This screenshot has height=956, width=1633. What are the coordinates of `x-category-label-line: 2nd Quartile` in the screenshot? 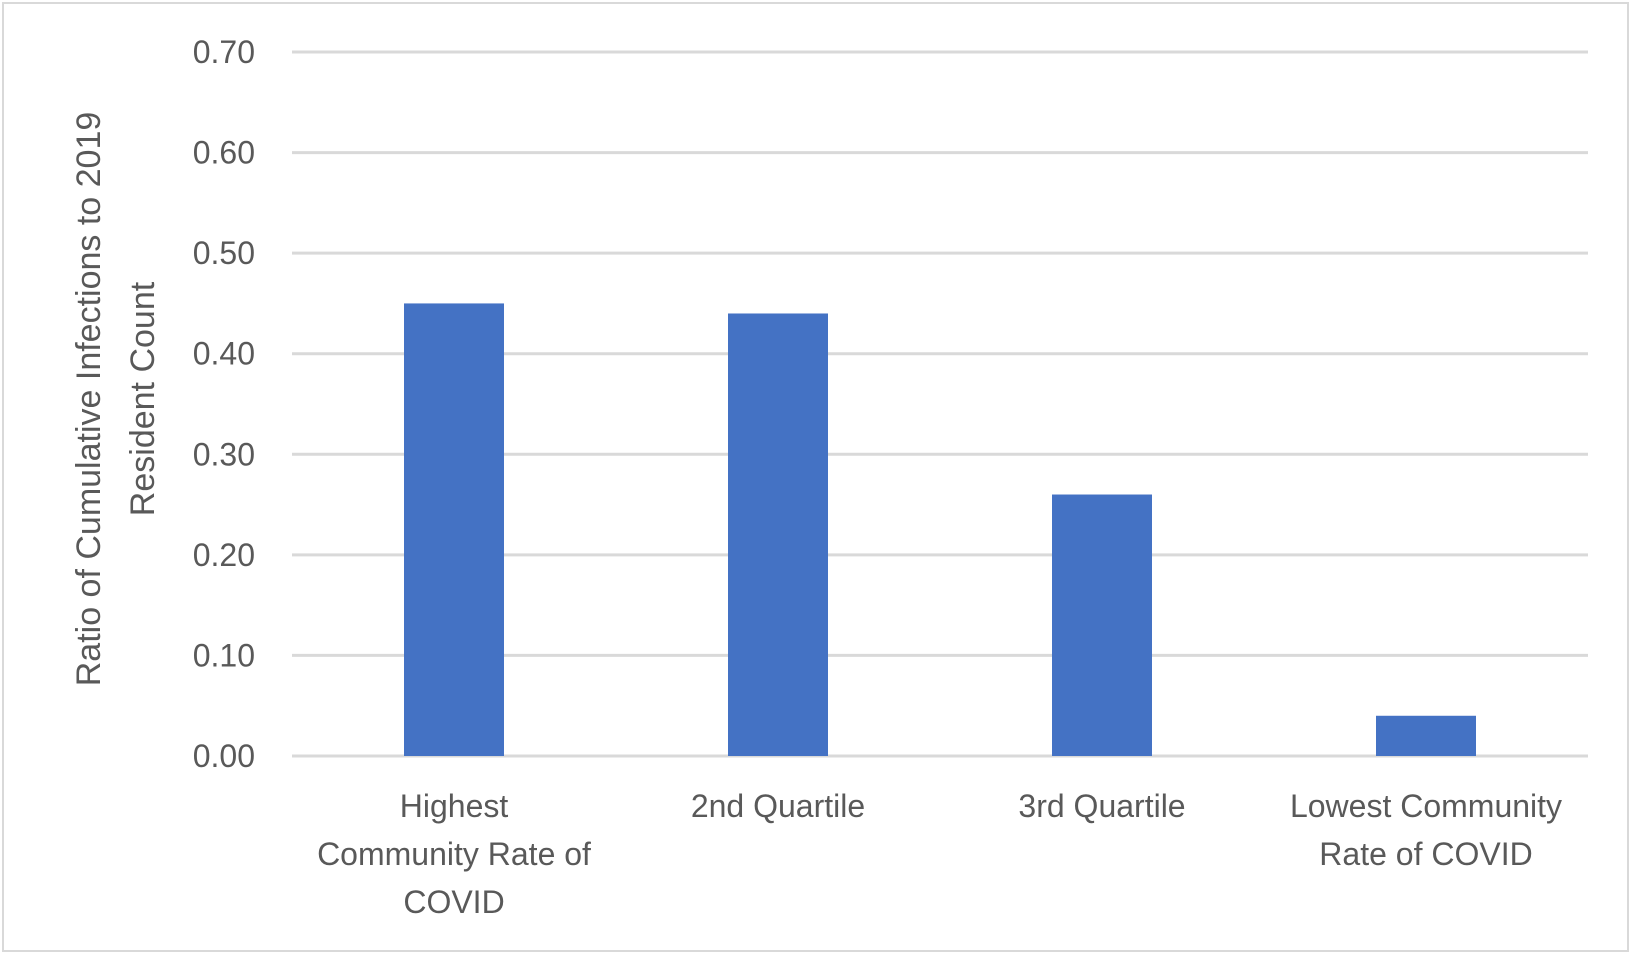 It's located at (778, 806).